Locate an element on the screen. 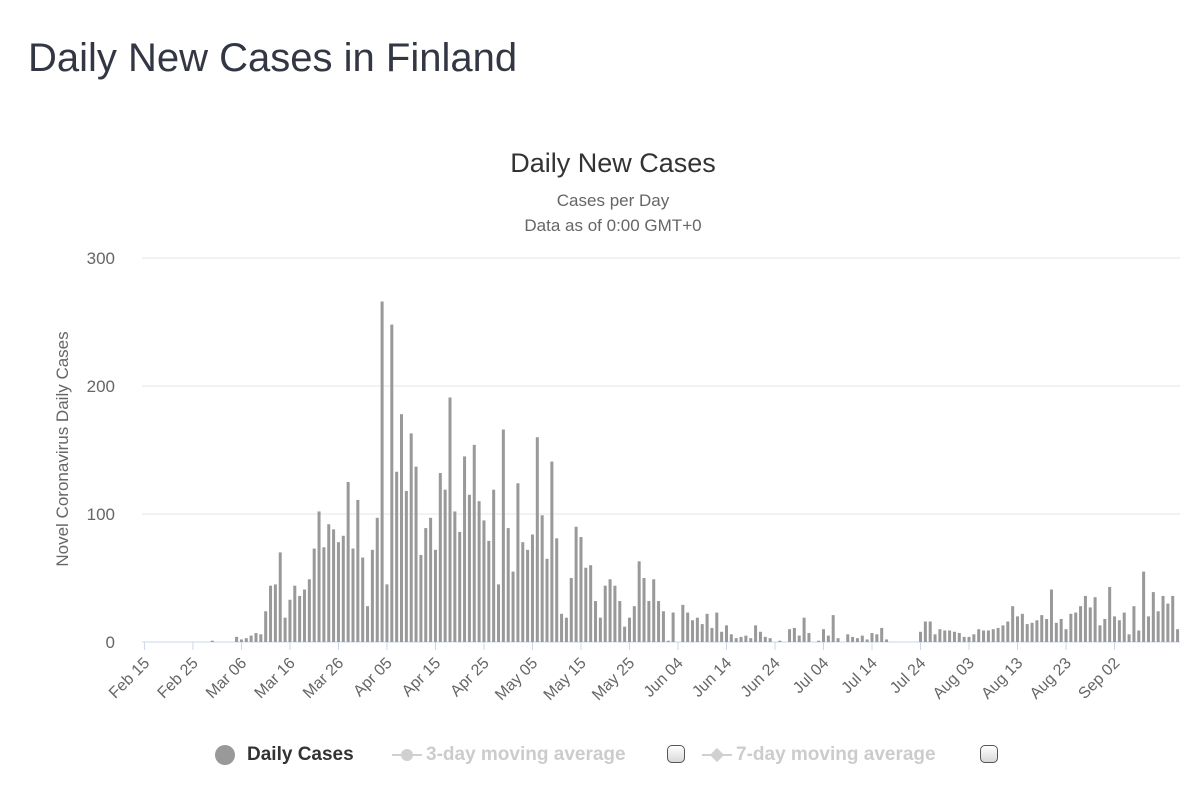 The width and height of the screenshot is (1200, 803). y-tick-label: 100 is located at coordinates (101, 514).